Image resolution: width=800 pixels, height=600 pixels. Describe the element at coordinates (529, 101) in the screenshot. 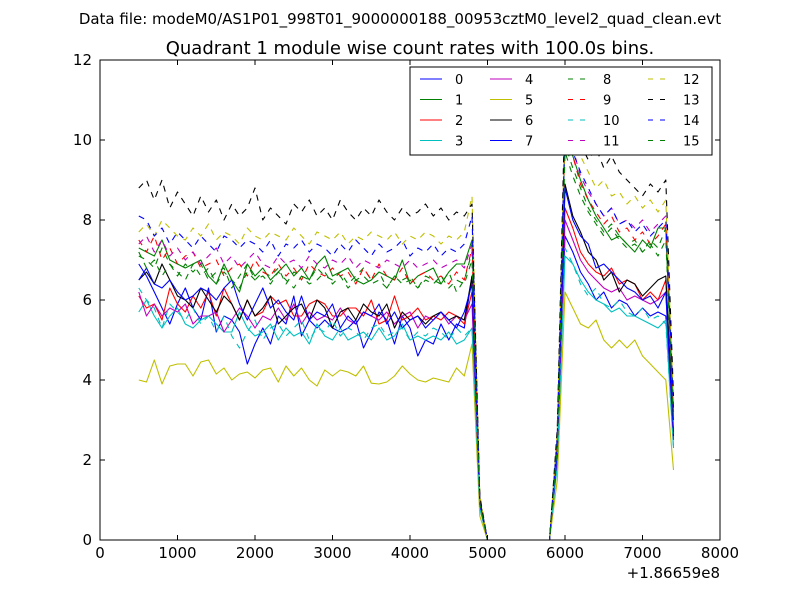

I see `legend-label-5: 5` at that location.